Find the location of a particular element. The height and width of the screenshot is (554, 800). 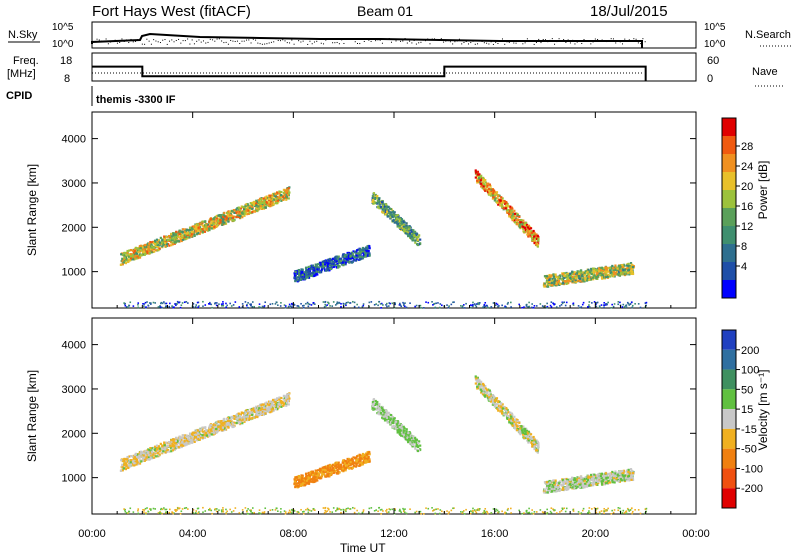

noise-search-label: N.Search is located at coordinates (768, 35).